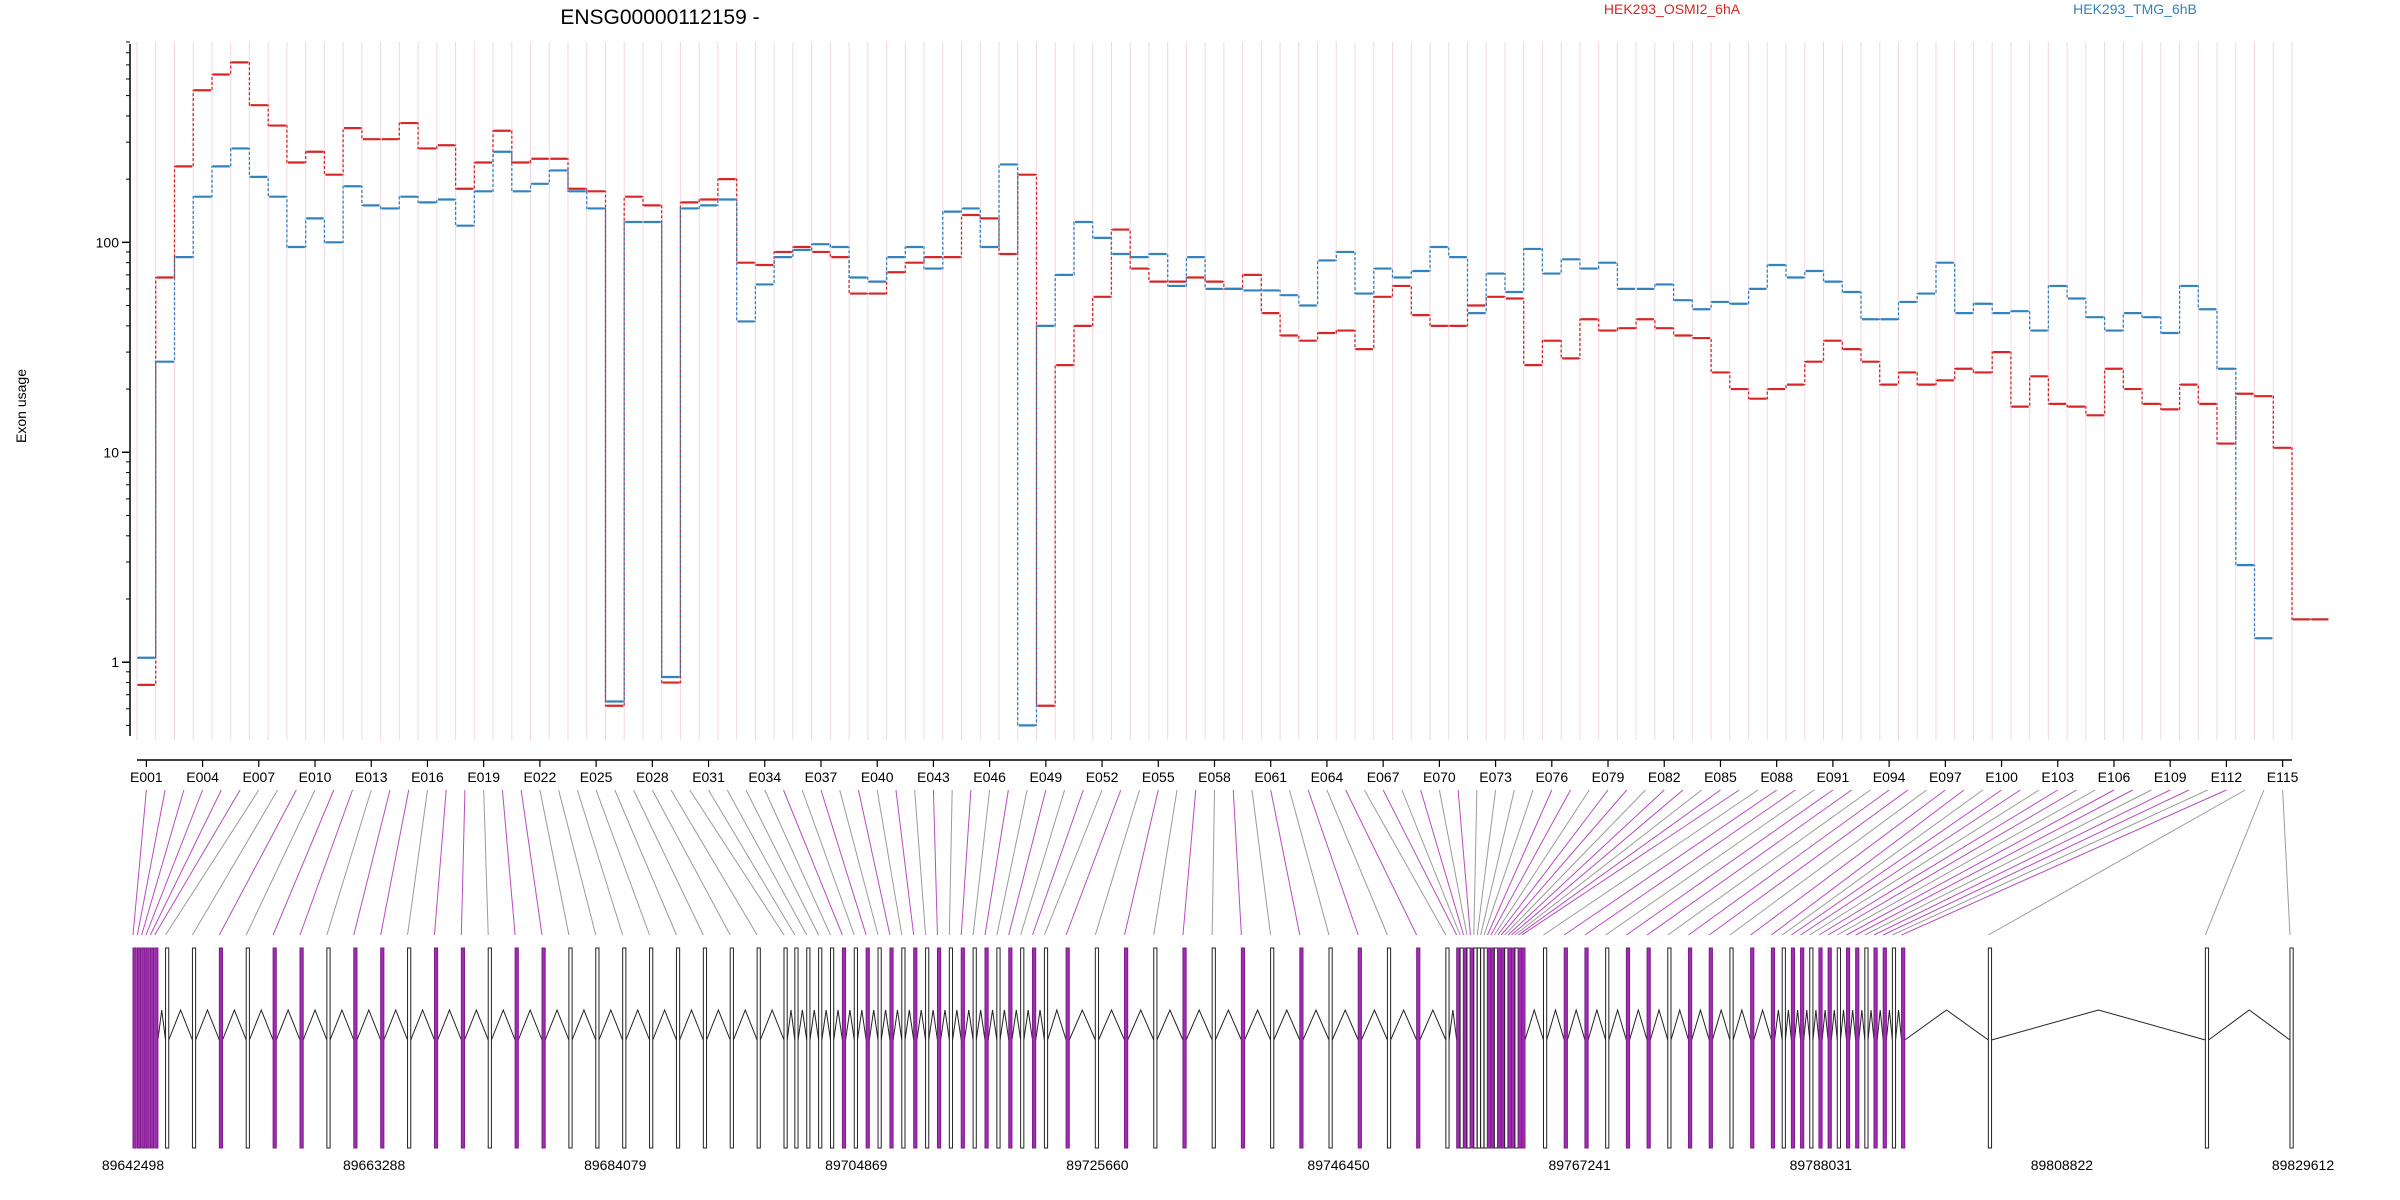 This screenshot has width=2400, height=1200. I want to click on exon-tick-label: E013, so click(371, 777).